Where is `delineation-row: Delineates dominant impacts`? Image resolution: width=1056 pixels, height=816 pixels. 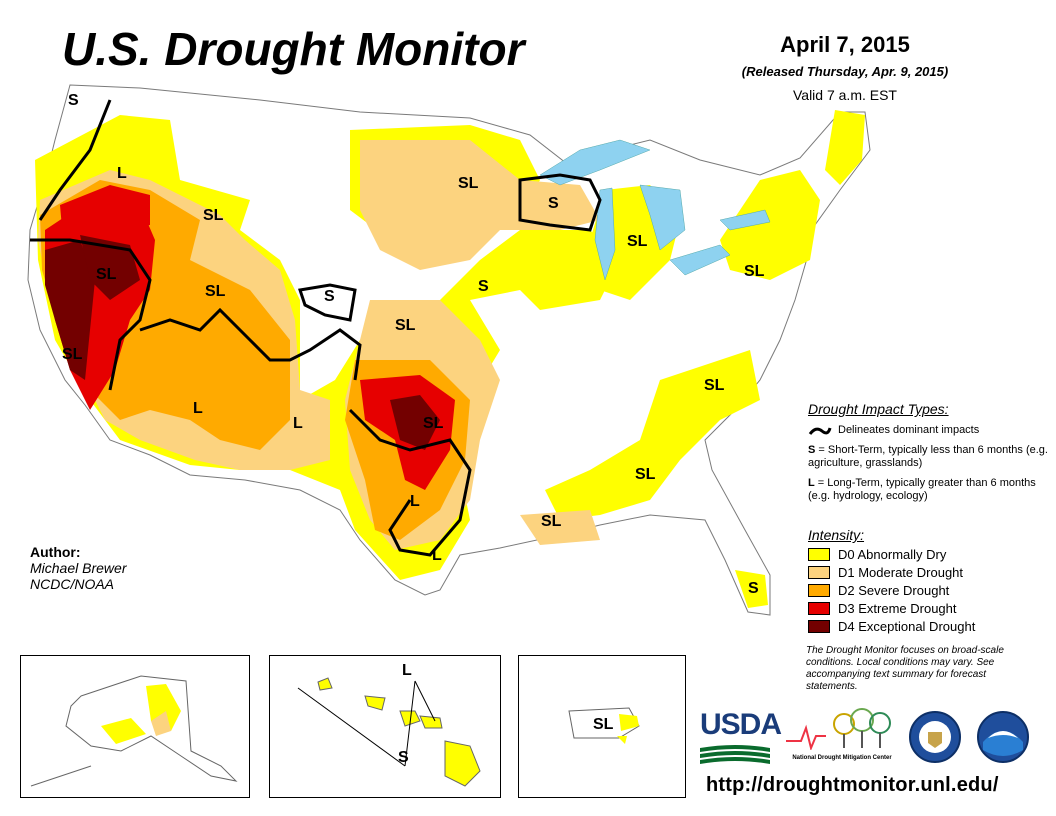 delineation-row: Delineates dominant impacts is located at coordinates (928, 430).